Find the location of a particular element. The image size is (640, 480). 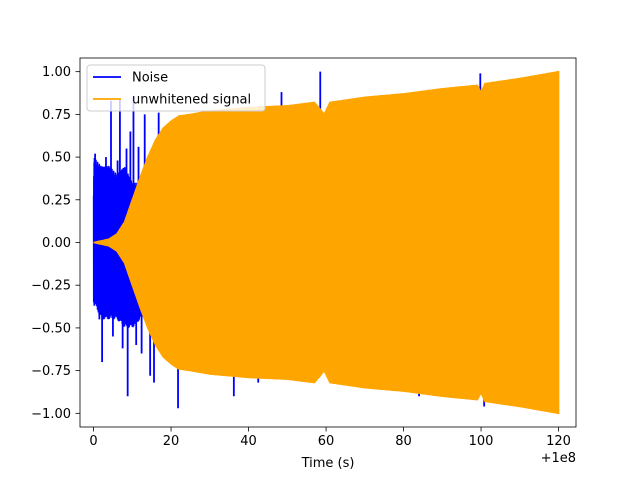

y-tick-label: 0.25 is located at coordinates (56, 200).